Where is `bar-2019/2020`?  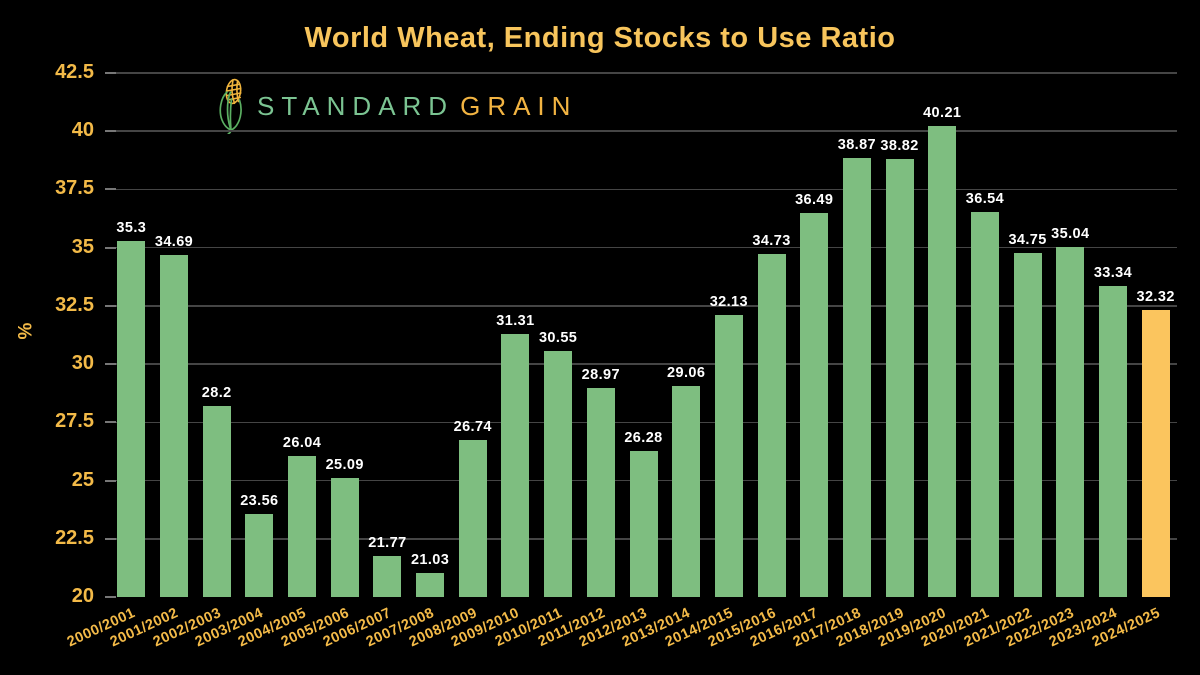
bar-2019/2020 is located at coordinates (942, 361).